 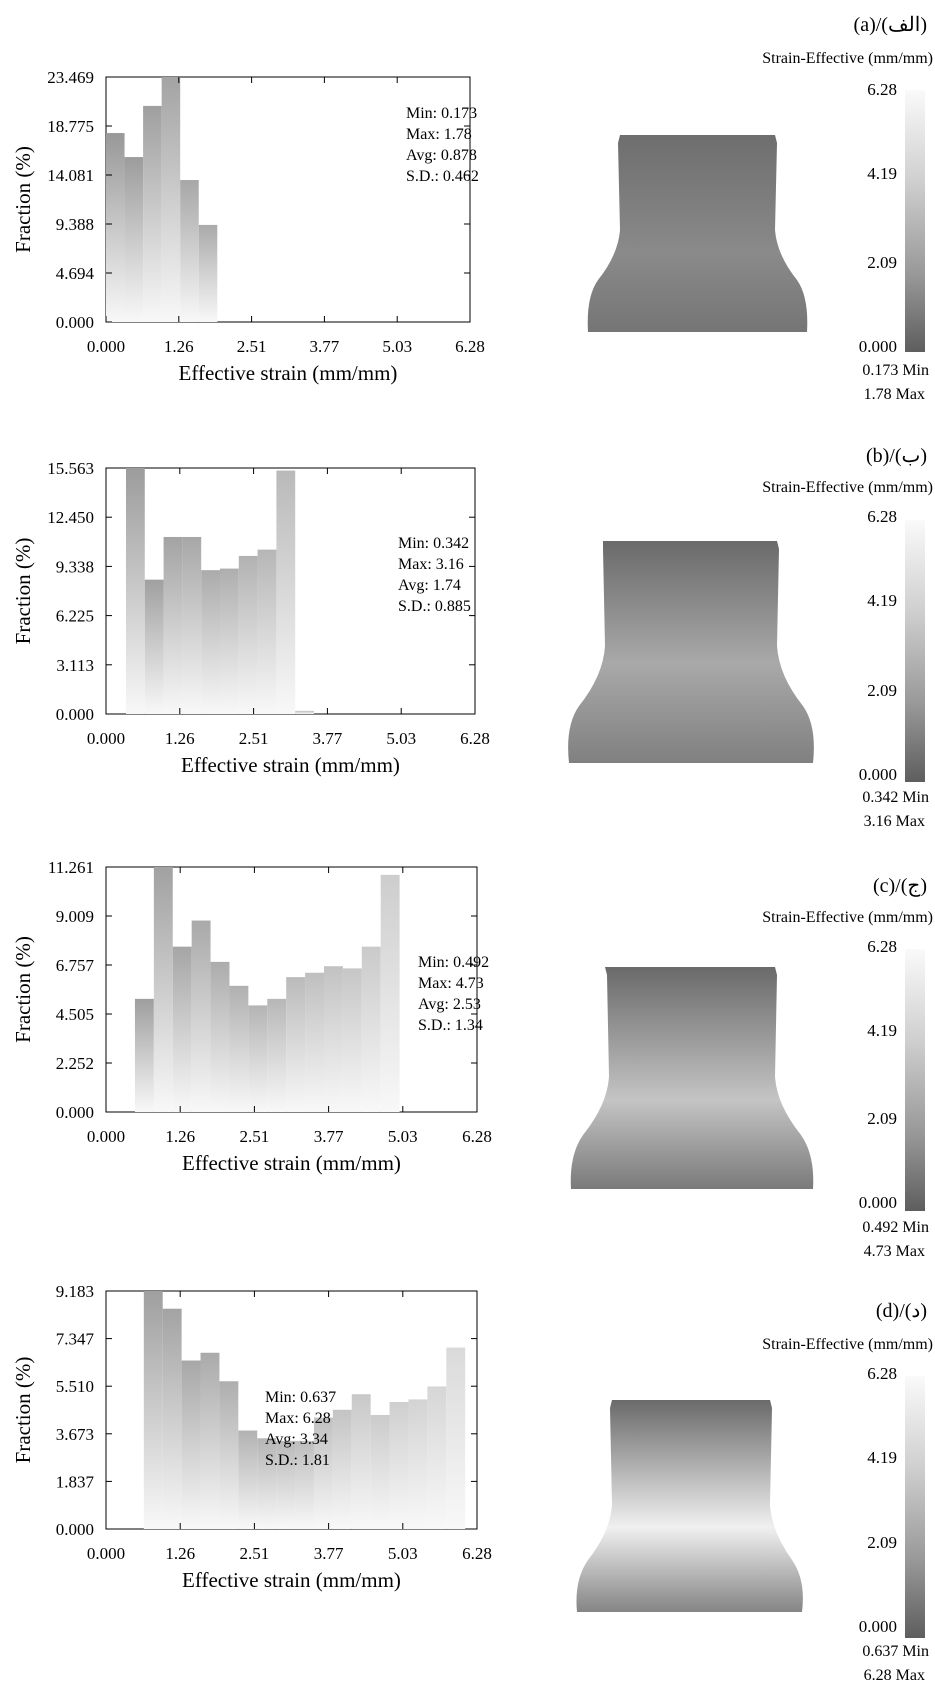 I want to click on y-tick-label: 2.252, so click(x=75, y=1063).